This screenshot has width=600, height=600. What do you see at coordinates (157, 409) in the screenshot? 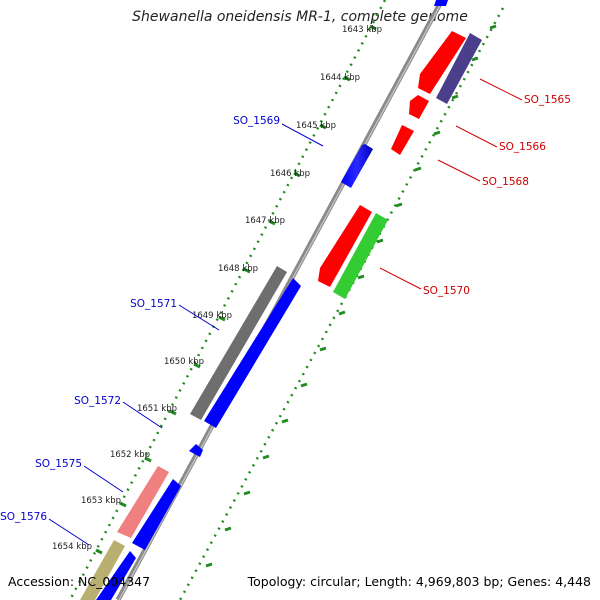
I see `tick-label-1651: 1651 kbp` at bounding box center [157, 409].